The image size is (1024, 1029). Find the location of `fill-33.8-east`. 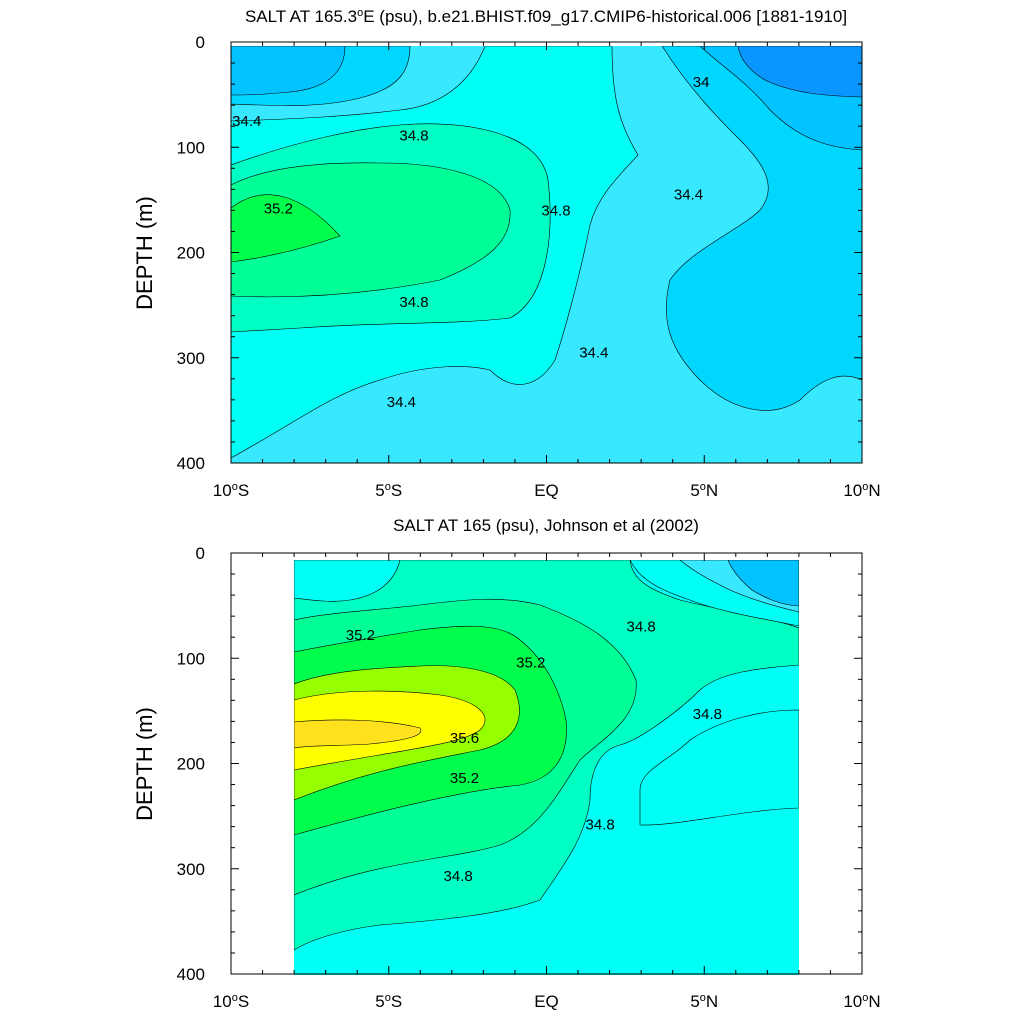

fill-33.8-east is located at coordinates (799, 72).